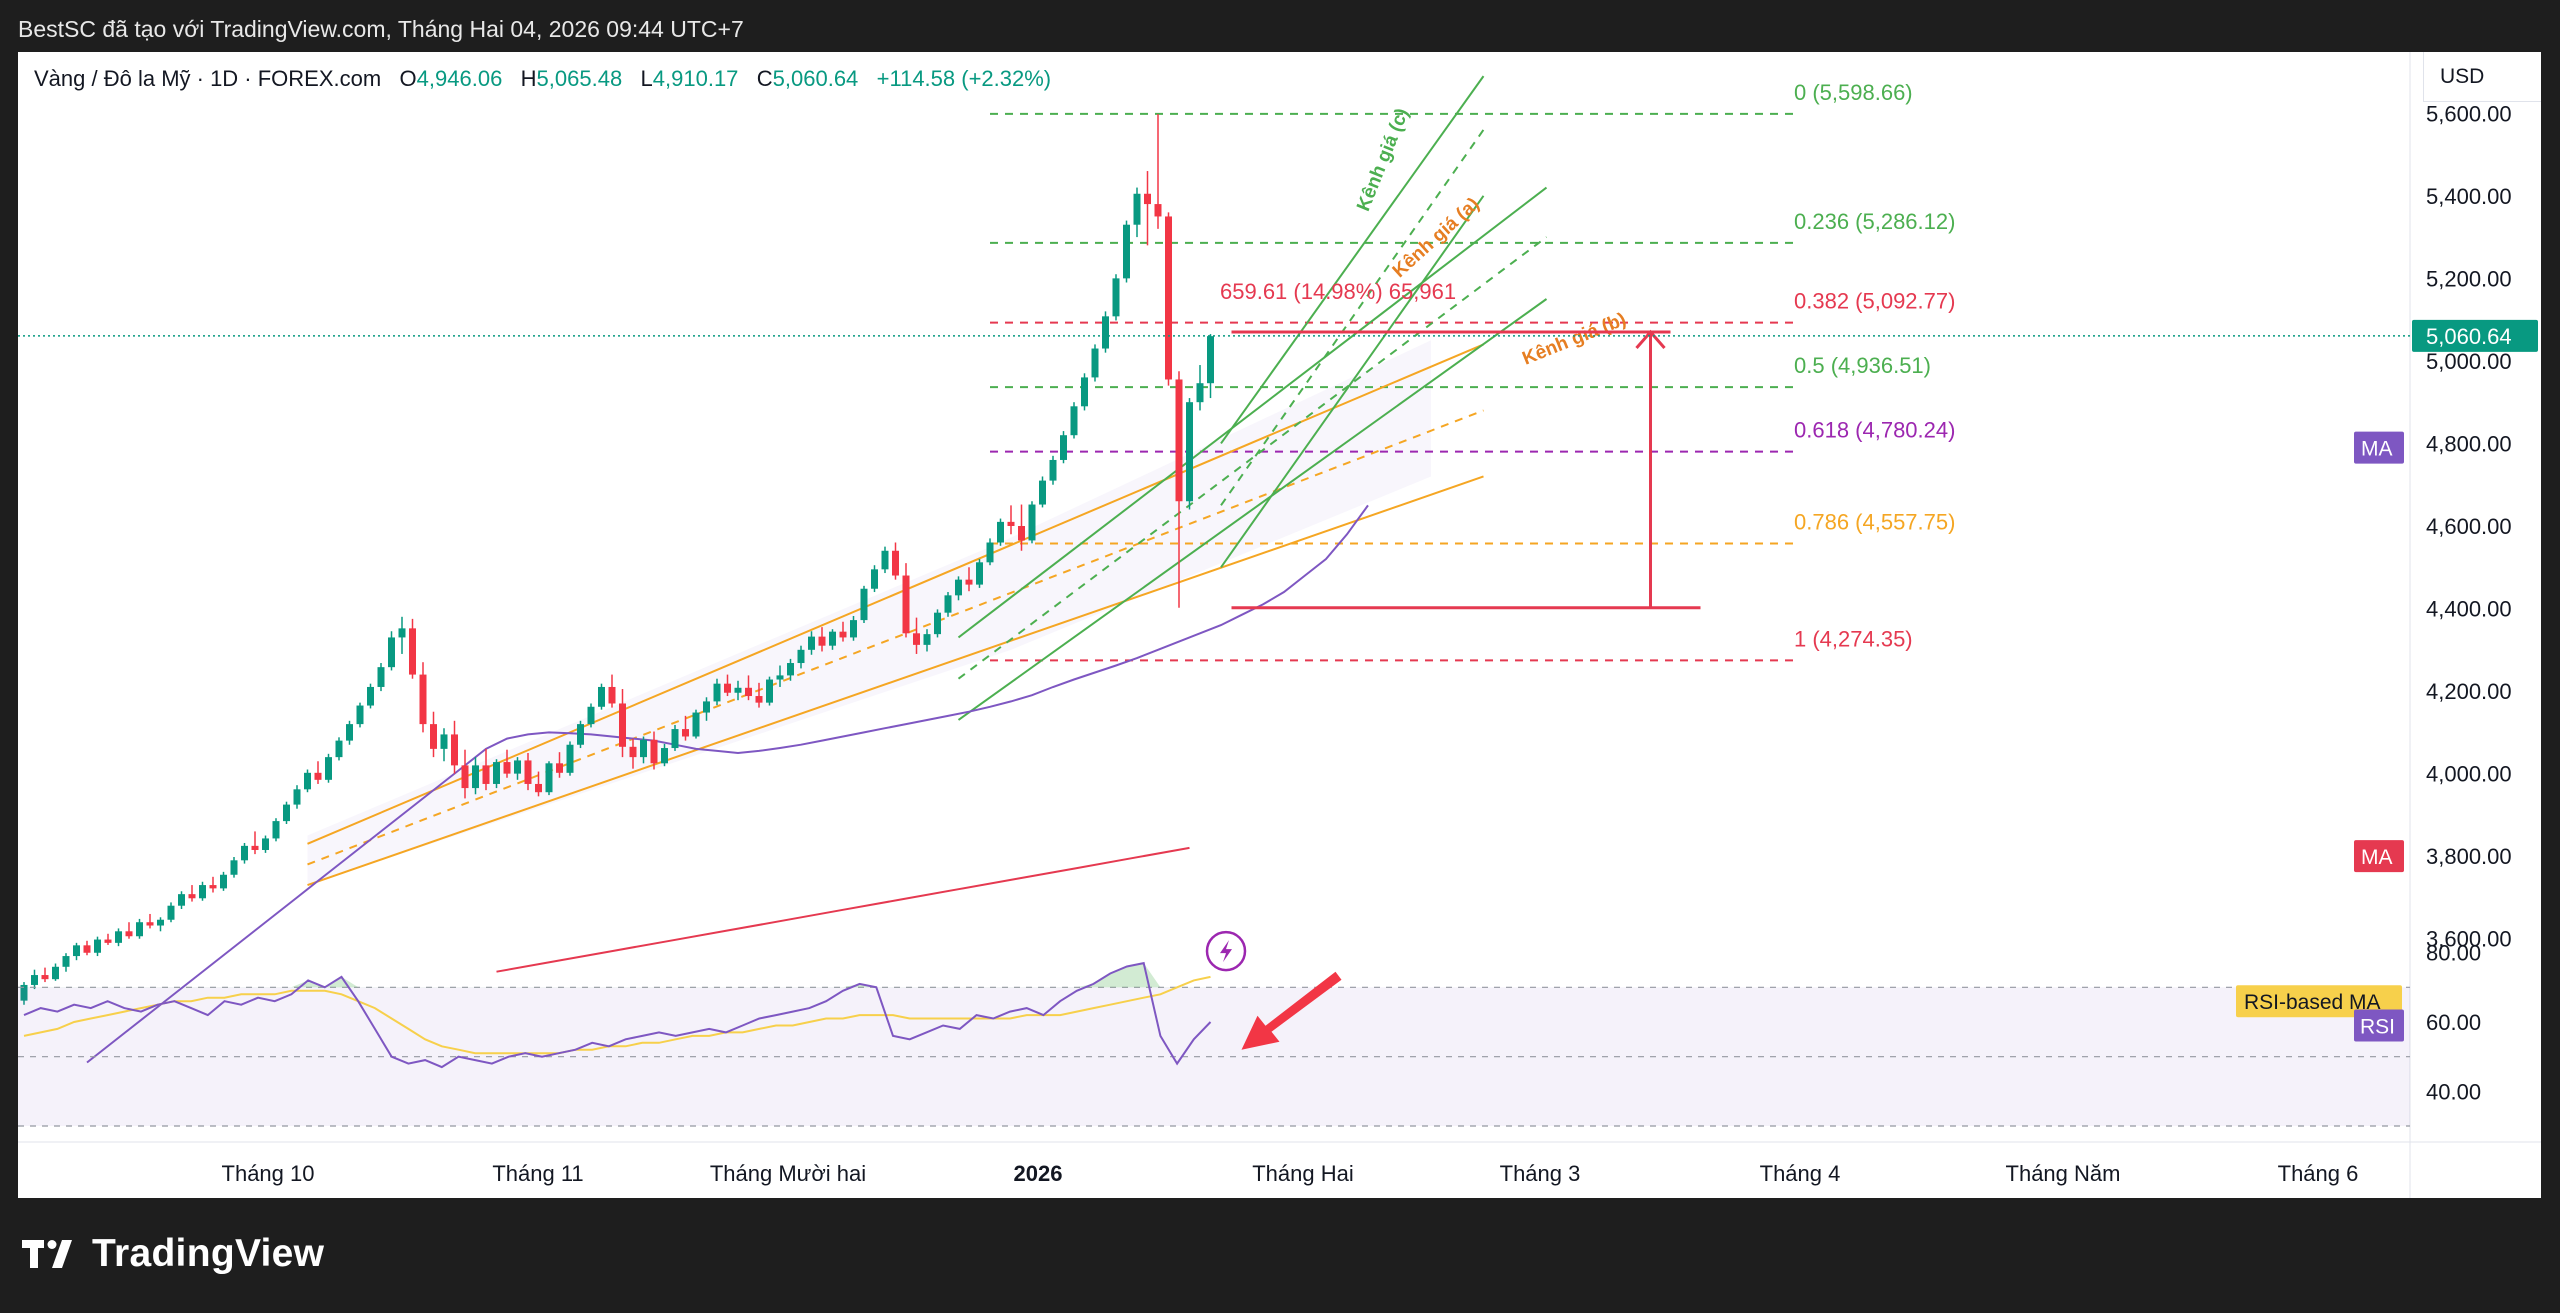 This screenshot has width=2560, height=1313. What do you see at coordinates (208, 78) in the screenshot?
I see `symbol-name: Vàng / Đô la Mỹ · 1D · FOREX.com` at bounding box center [208, 78].